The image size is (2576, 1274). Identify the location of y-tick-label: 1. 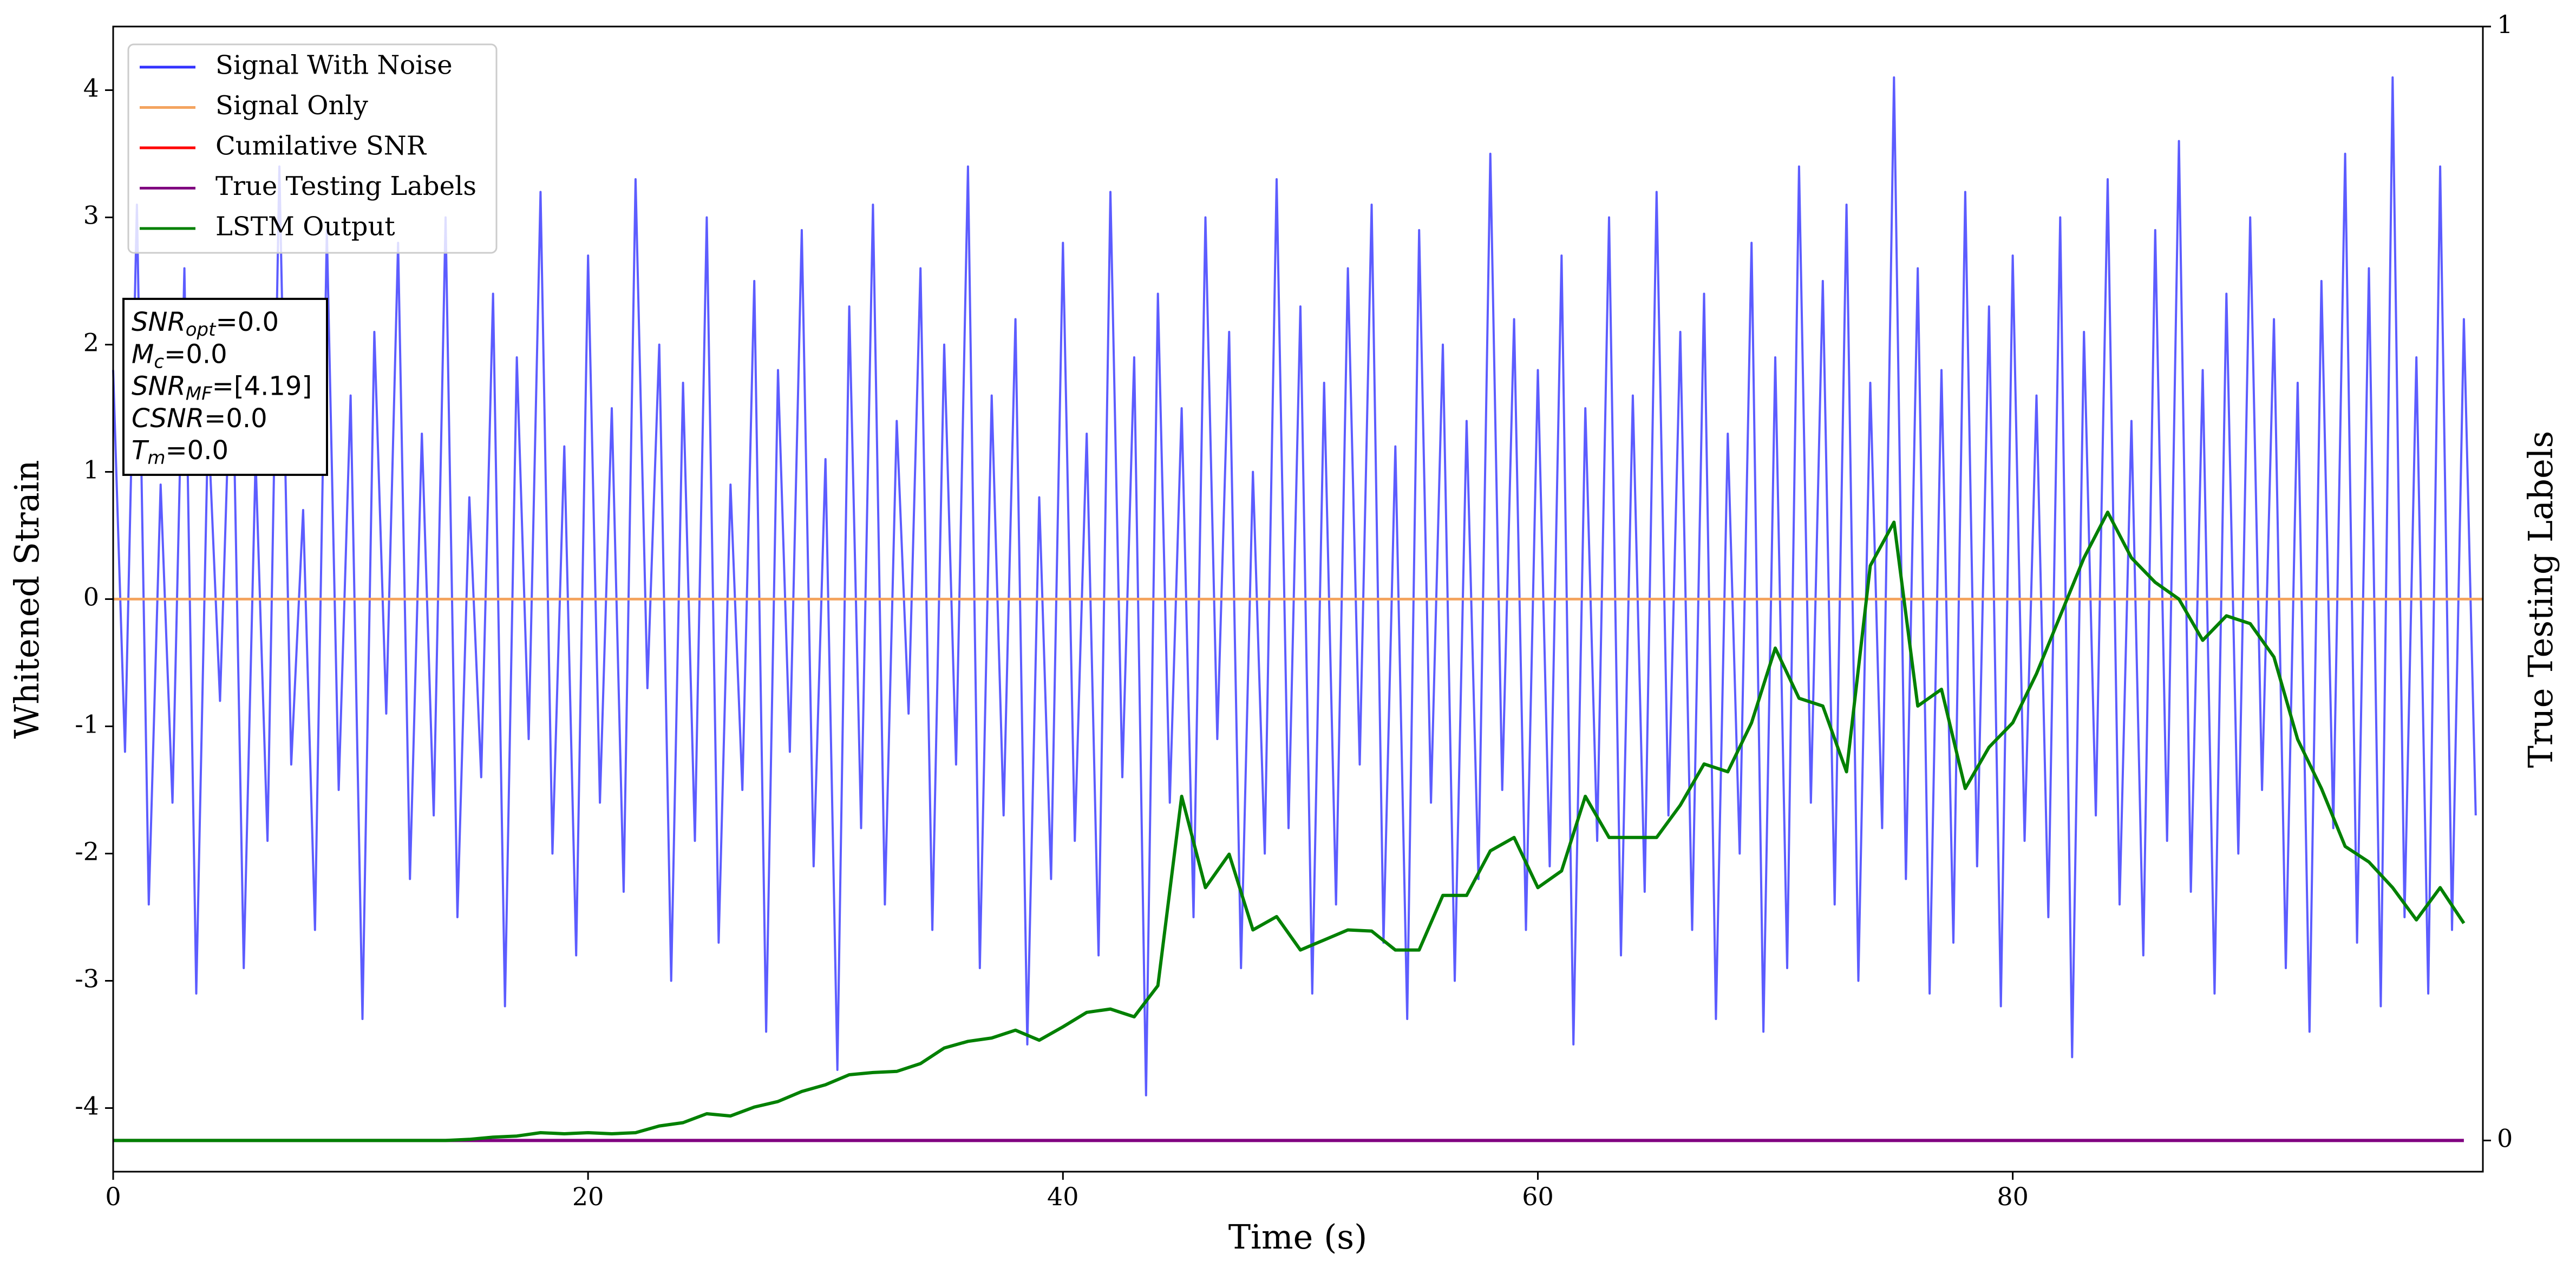
(91, 470).